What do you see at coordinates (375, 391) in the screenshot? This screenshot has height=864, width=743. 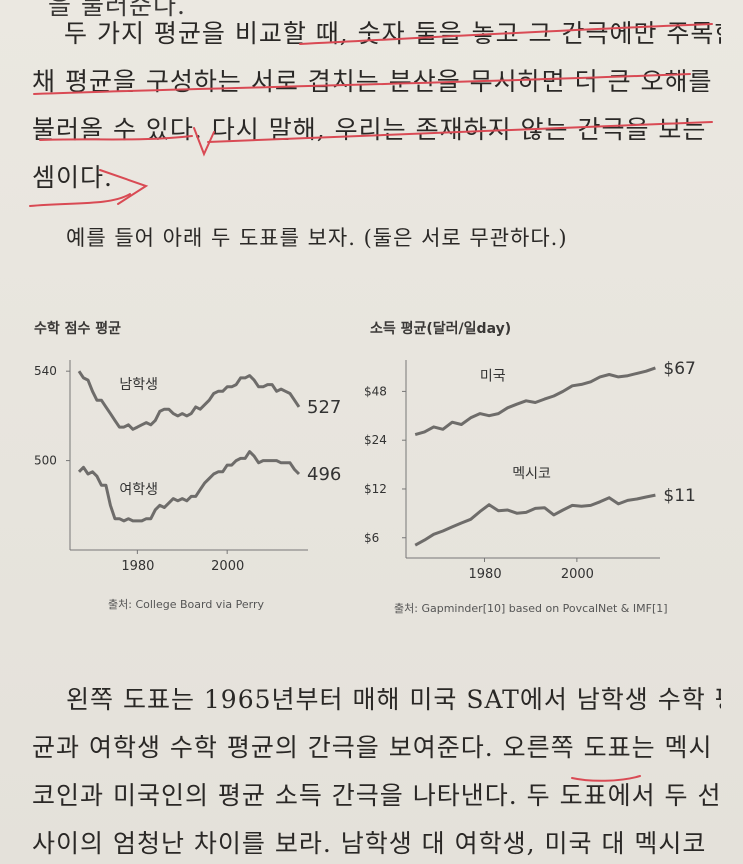 I see `right-y-tick-label: $48` at bounding box center [375, 391].